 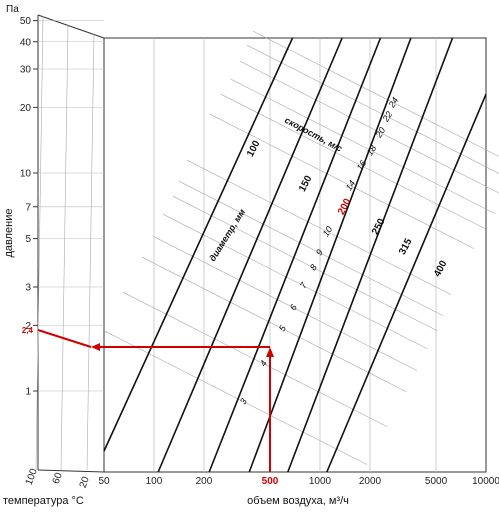 I want to click on velocity-label: 9, so click(x=319, y=253).